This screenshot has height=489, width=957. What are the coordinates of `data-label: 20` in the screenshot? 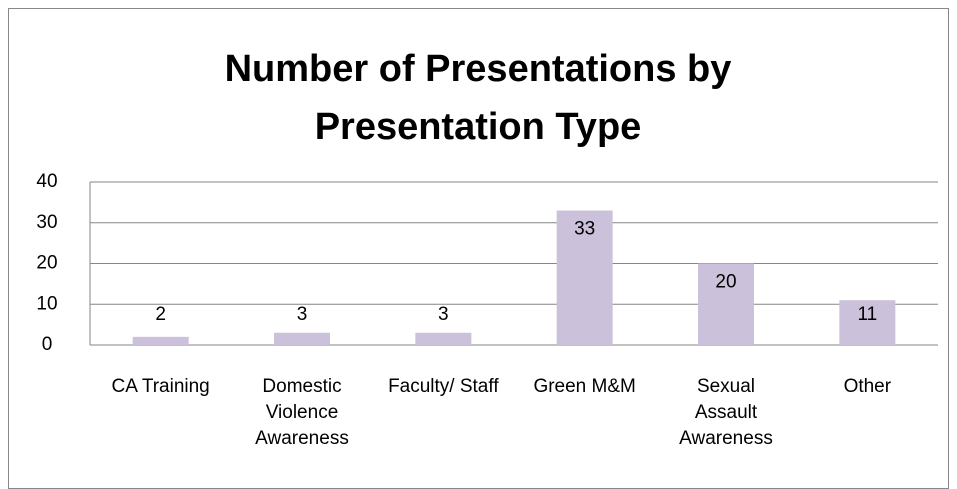 It's located at (725, 282).